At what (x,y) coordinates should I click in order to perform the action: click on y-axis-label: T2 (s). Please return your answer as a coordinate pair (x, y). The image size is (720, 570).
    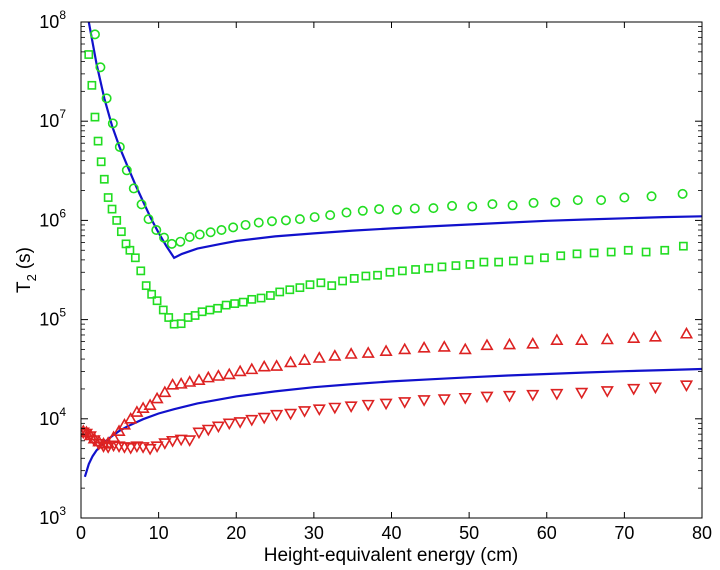
    Looking at the image, I should click on (26, 270).